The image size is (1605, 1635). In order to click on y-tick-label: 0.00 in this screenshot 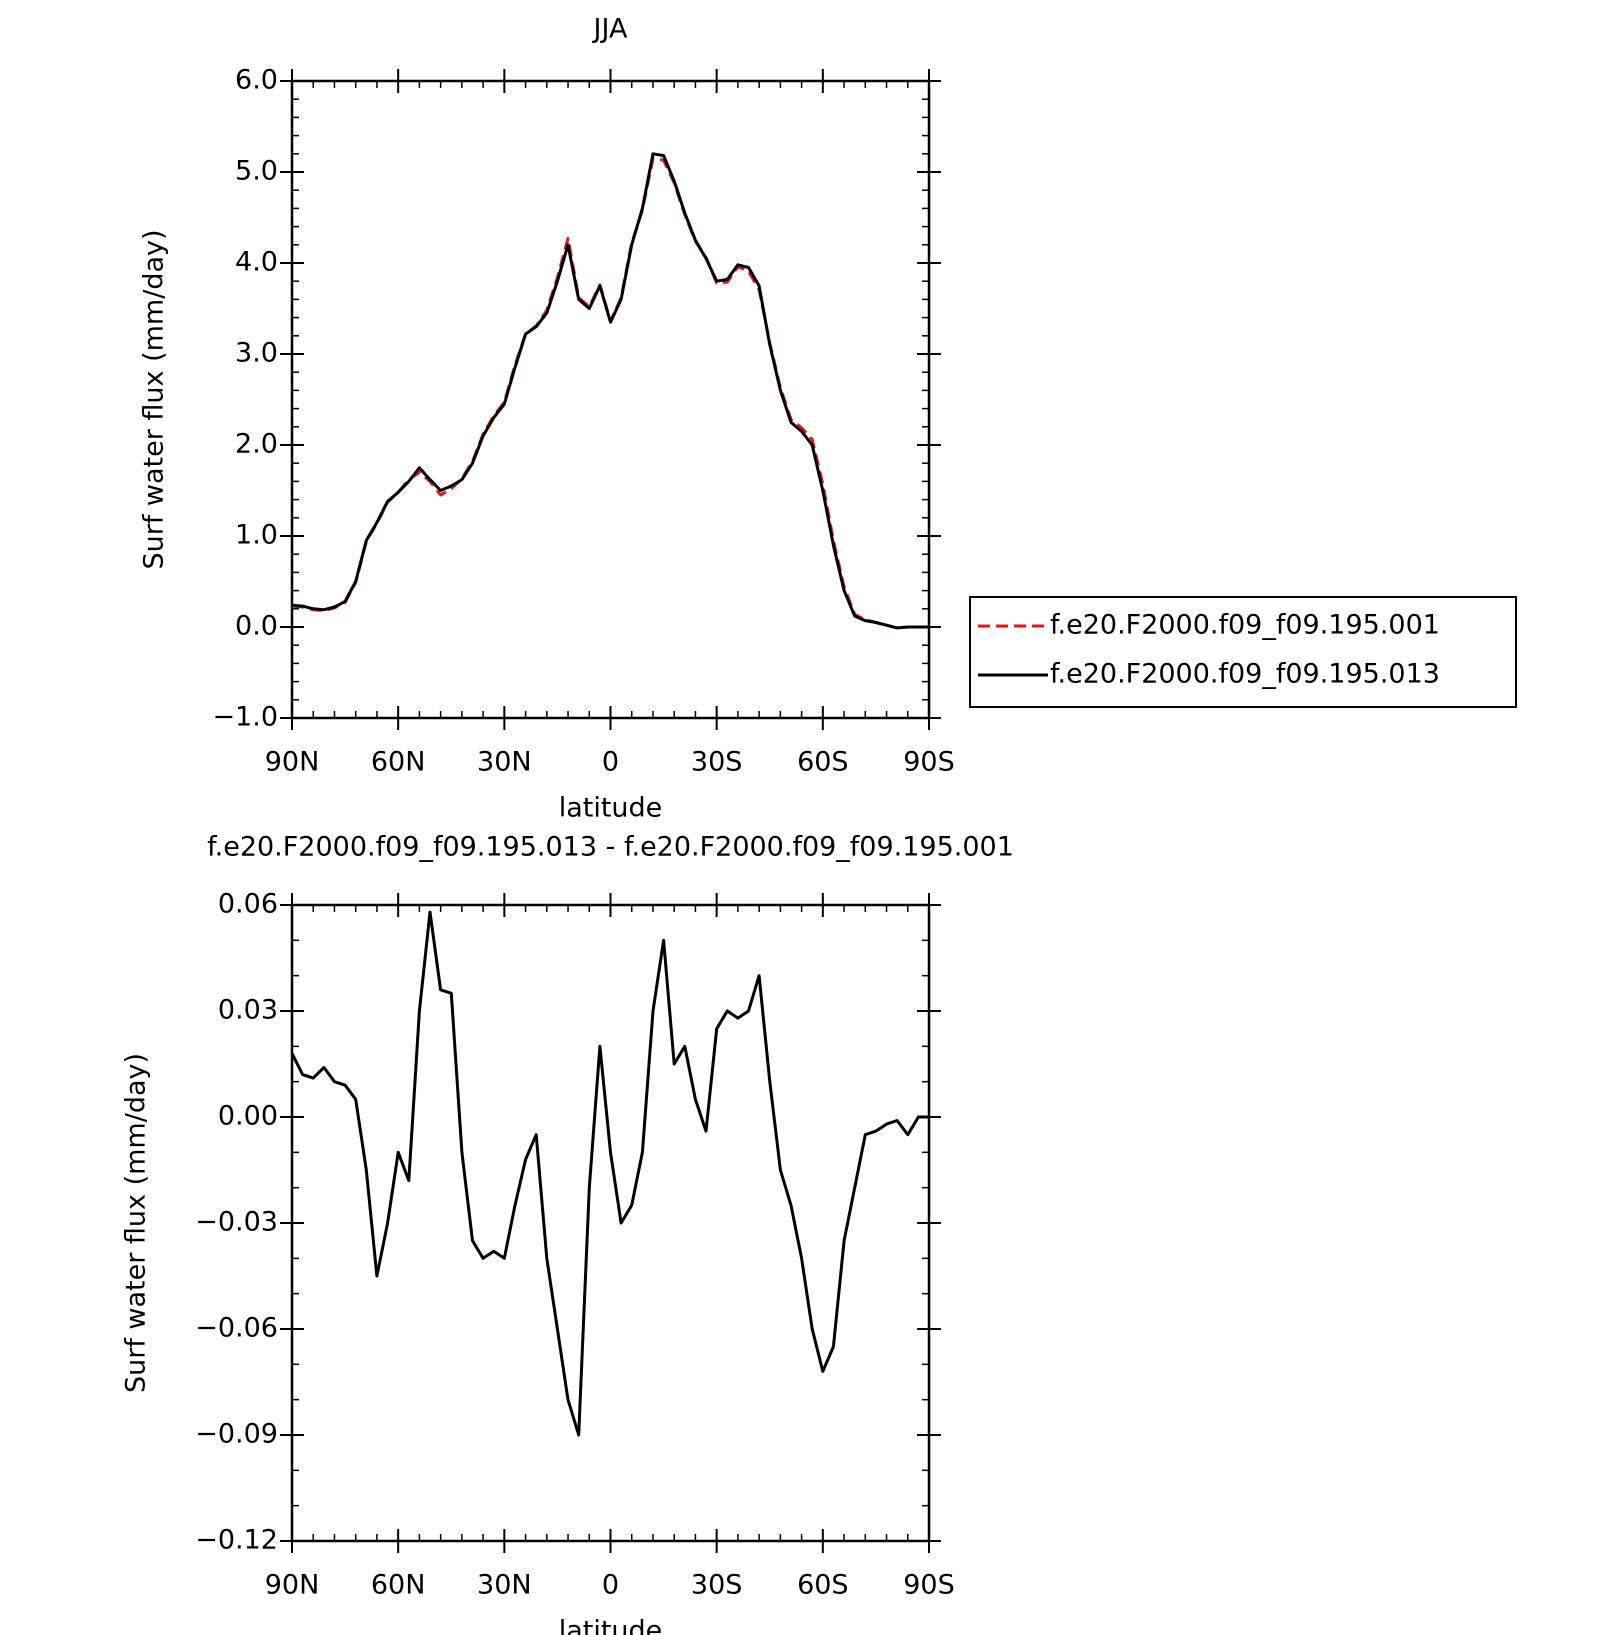, I will do `click(248, 1116)`.